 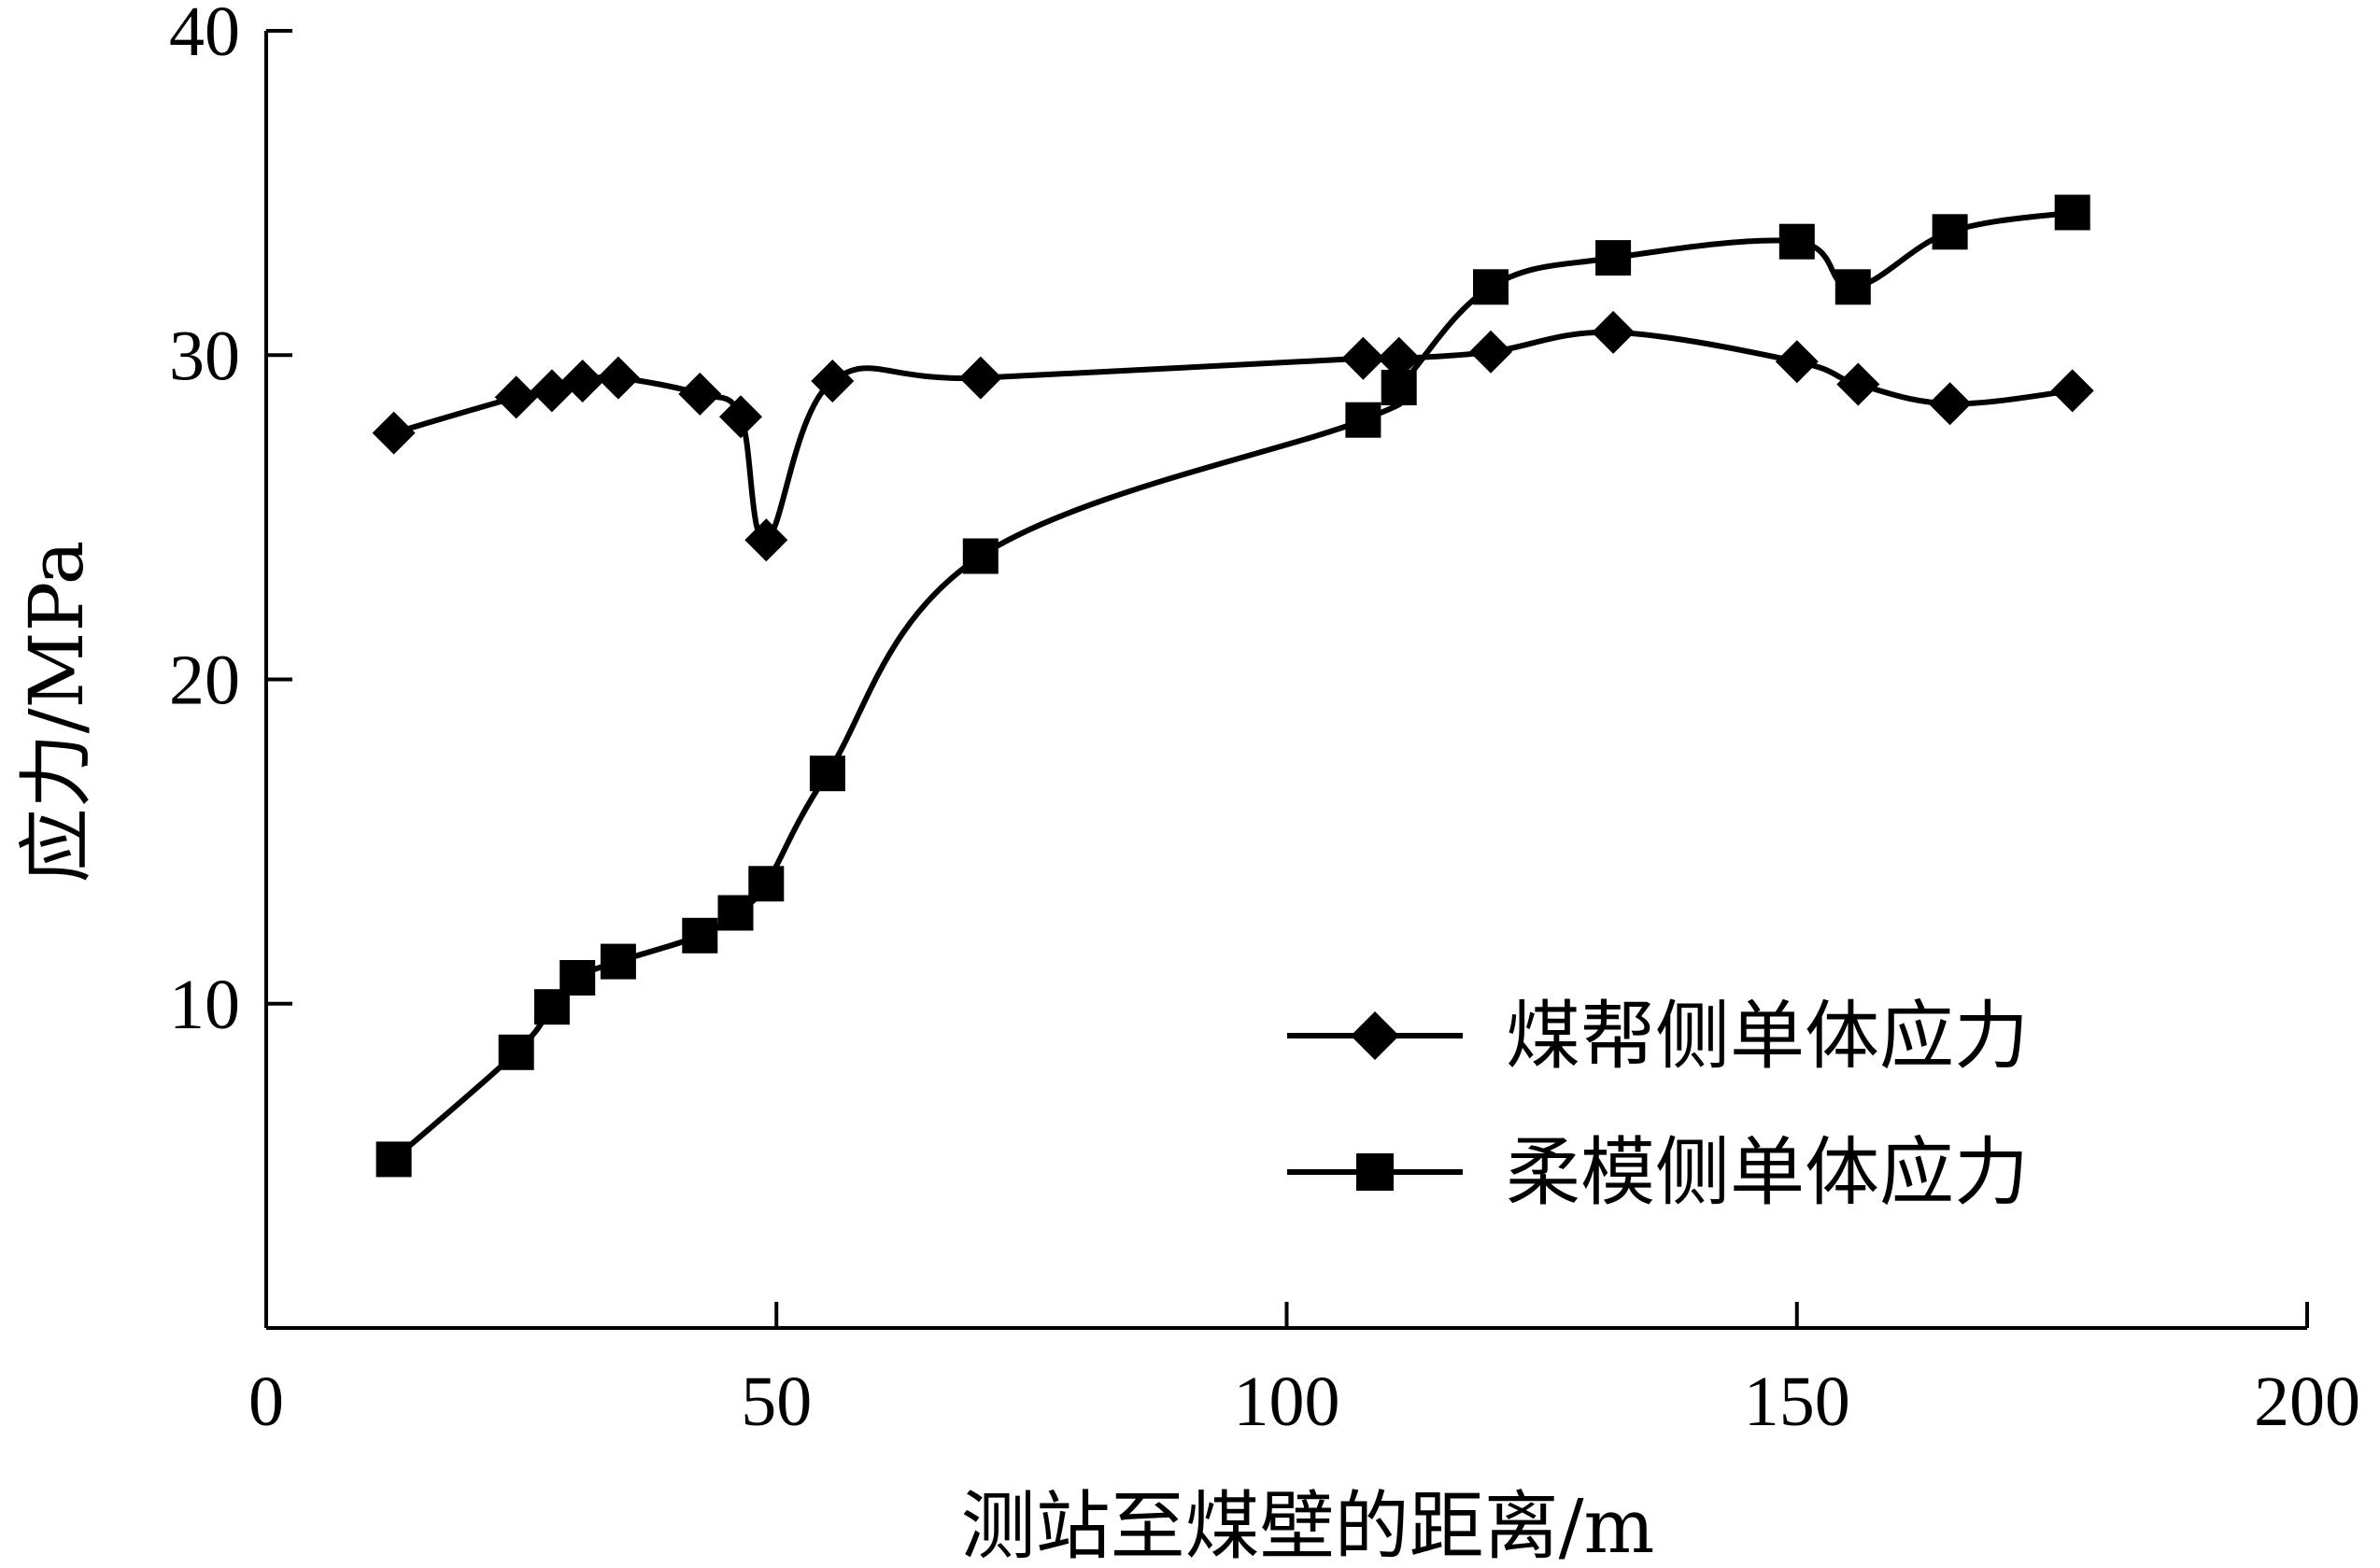 What do you see at coordinates (1658, 1104) in the screenshot?
I see `legend: 煤帮侧单体应力 柔模侧单体应力` at bounding box center [1658, 1104].